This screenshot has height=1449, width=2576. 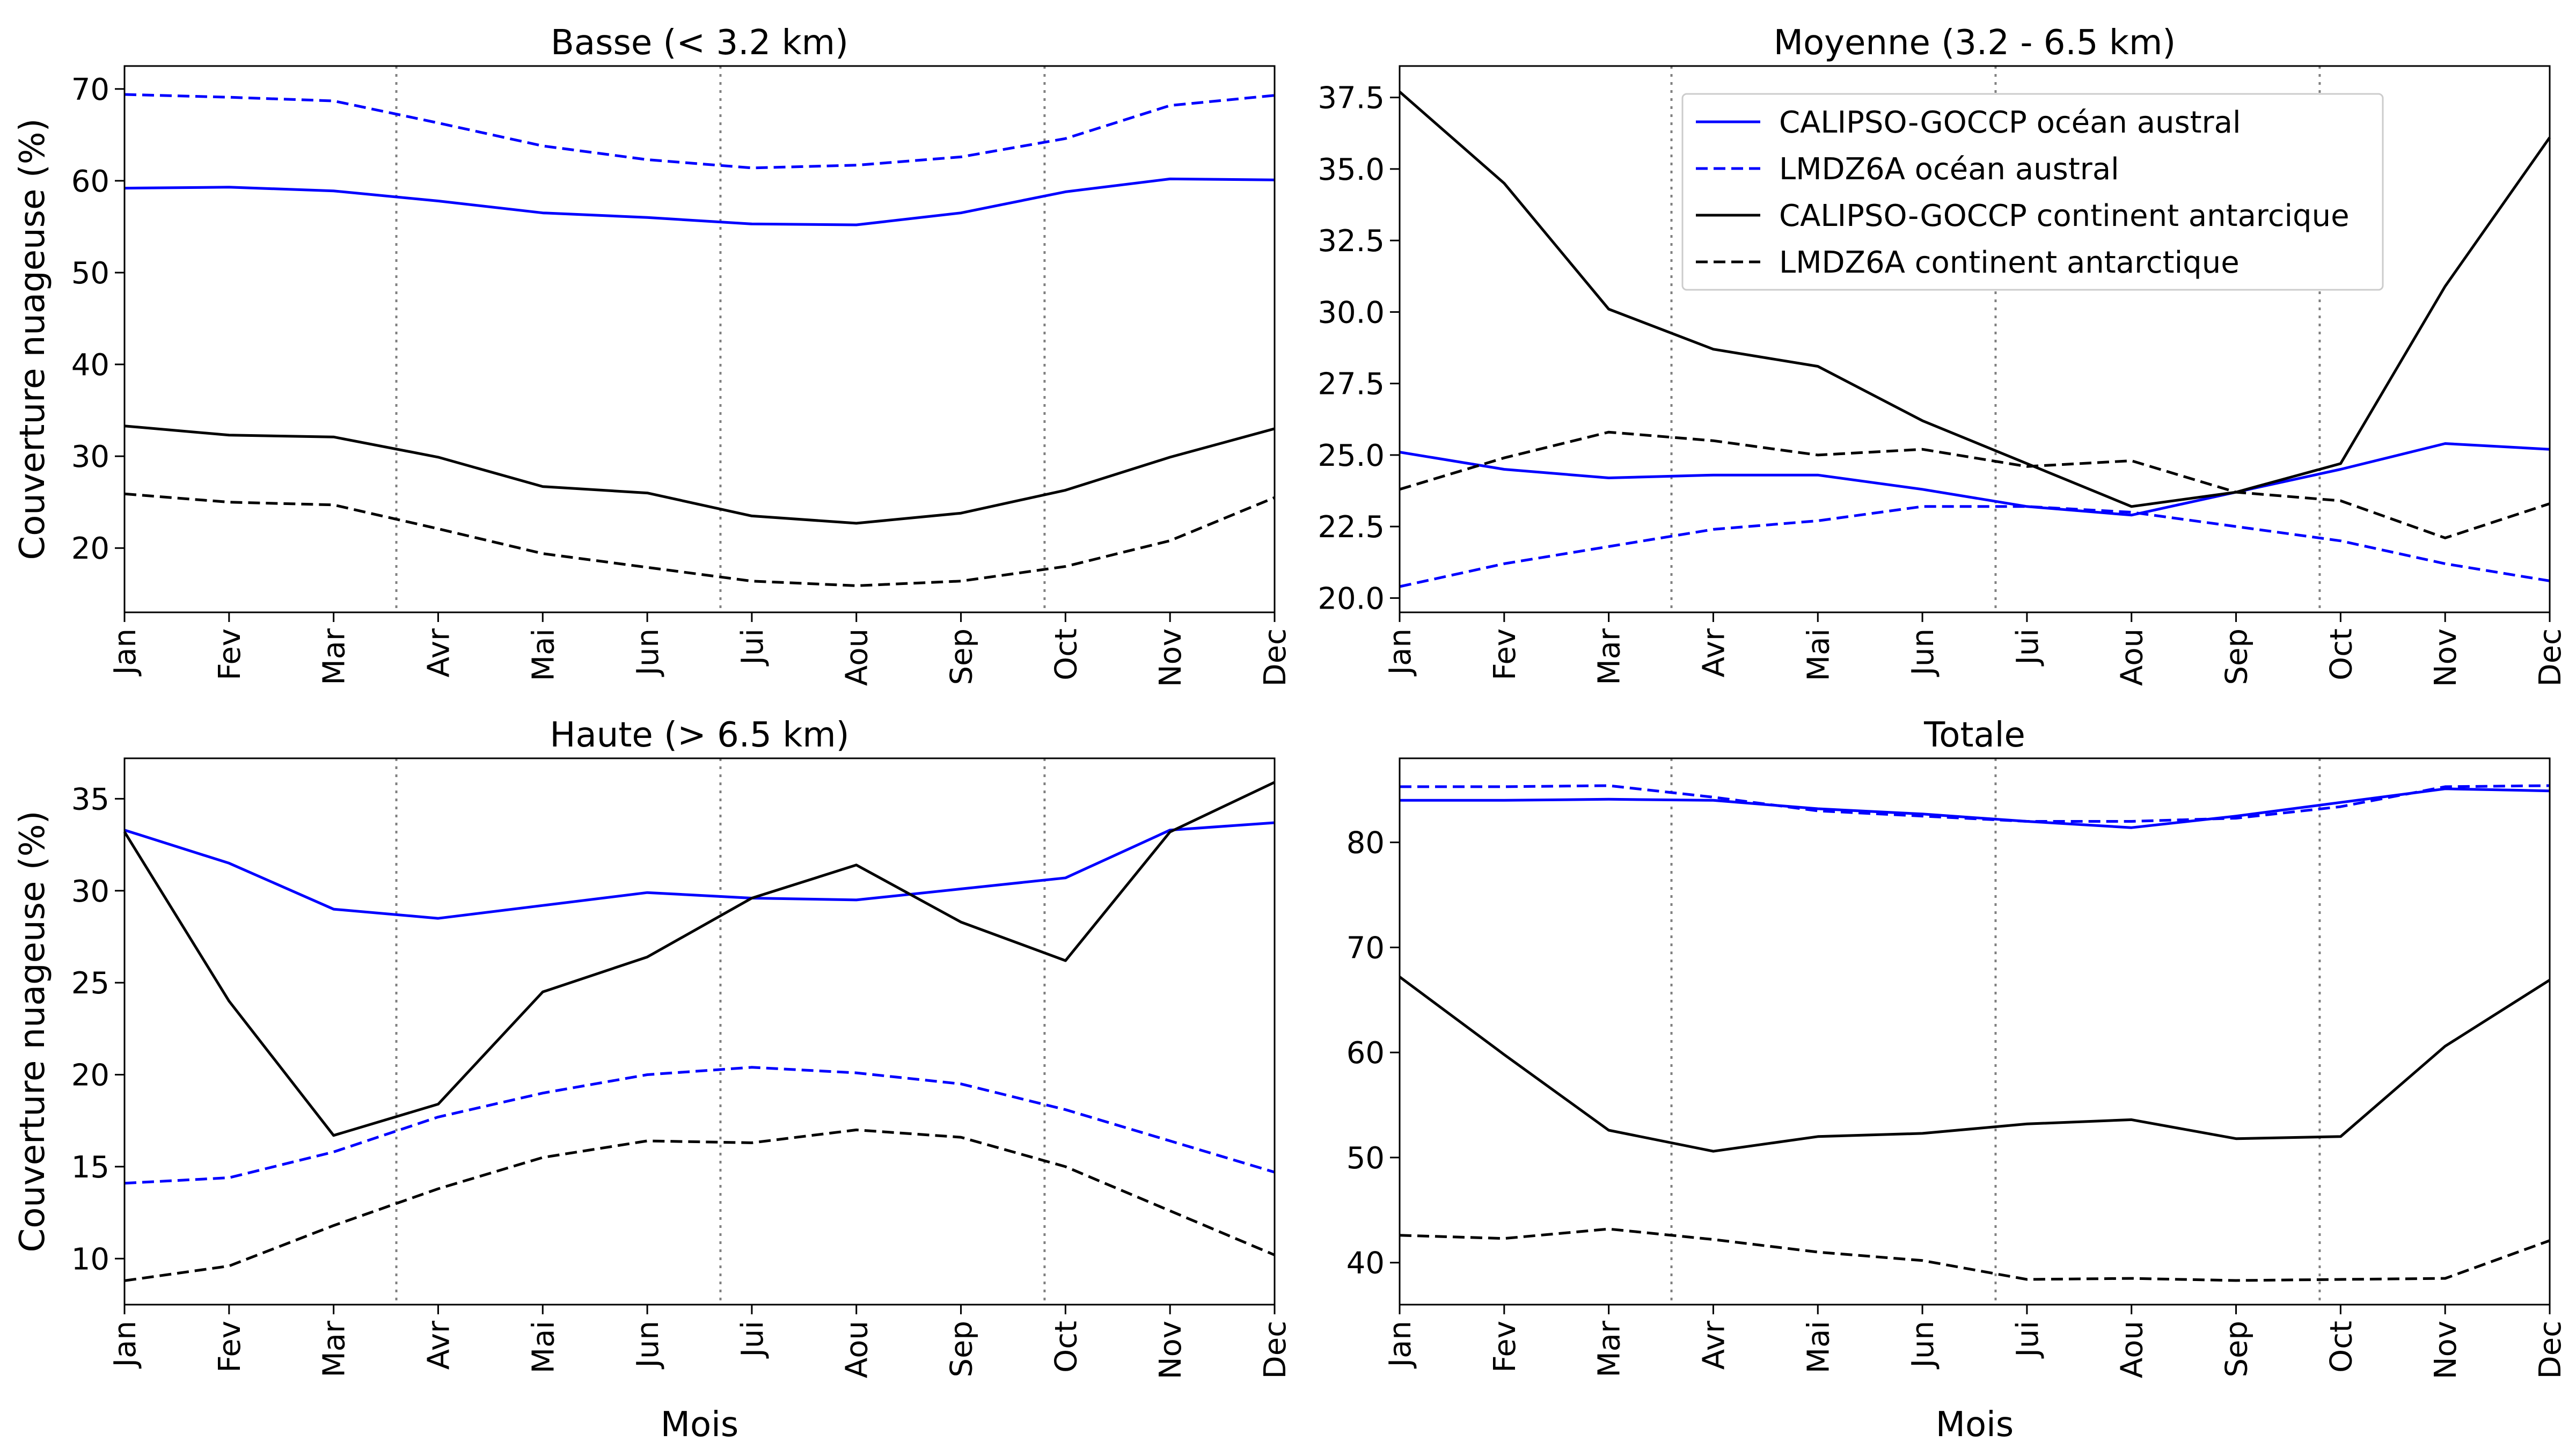 What do you see at coordinates (90, 273) in the screenshot?
I see `y-tick-label: 50` at bounding box center [90, 273].